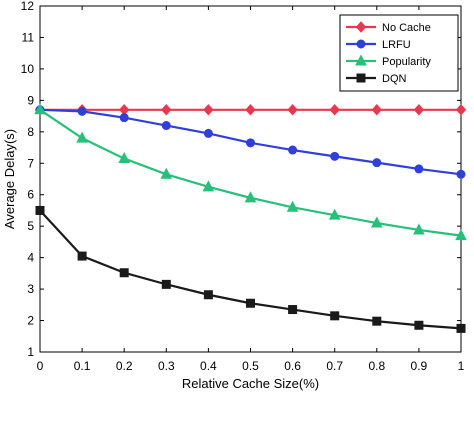 This screenshot has width=474, height=427. Describe the element at coordinates (30, 321) in the screenshot. I see `y-tick-label: 2` at that location.